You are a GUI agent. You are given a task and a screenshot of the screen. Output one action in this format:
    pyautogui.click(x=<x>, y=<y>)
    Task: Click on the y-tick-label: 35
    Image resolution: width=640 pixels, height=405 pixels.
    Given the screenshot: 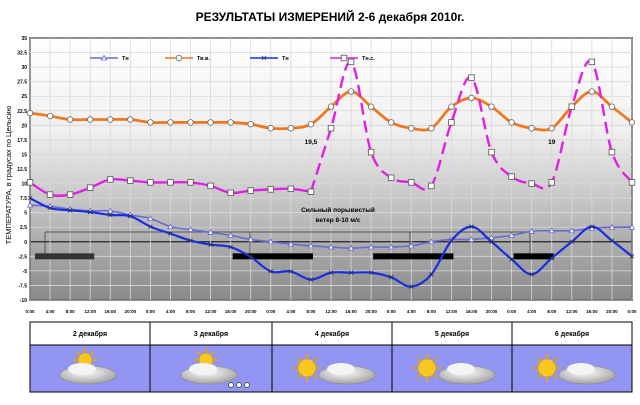 What is the action you would take?
    pyautogui.click(x=24, y=39)
    